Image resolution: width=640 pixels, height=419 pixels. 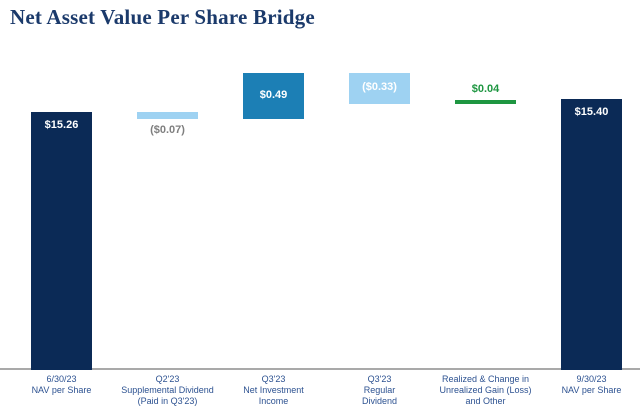 What do you see at coordinates (379, 401) in the screenshot?
I see `x-axis-label-line: Dividend` at bounding box center [379, 401].